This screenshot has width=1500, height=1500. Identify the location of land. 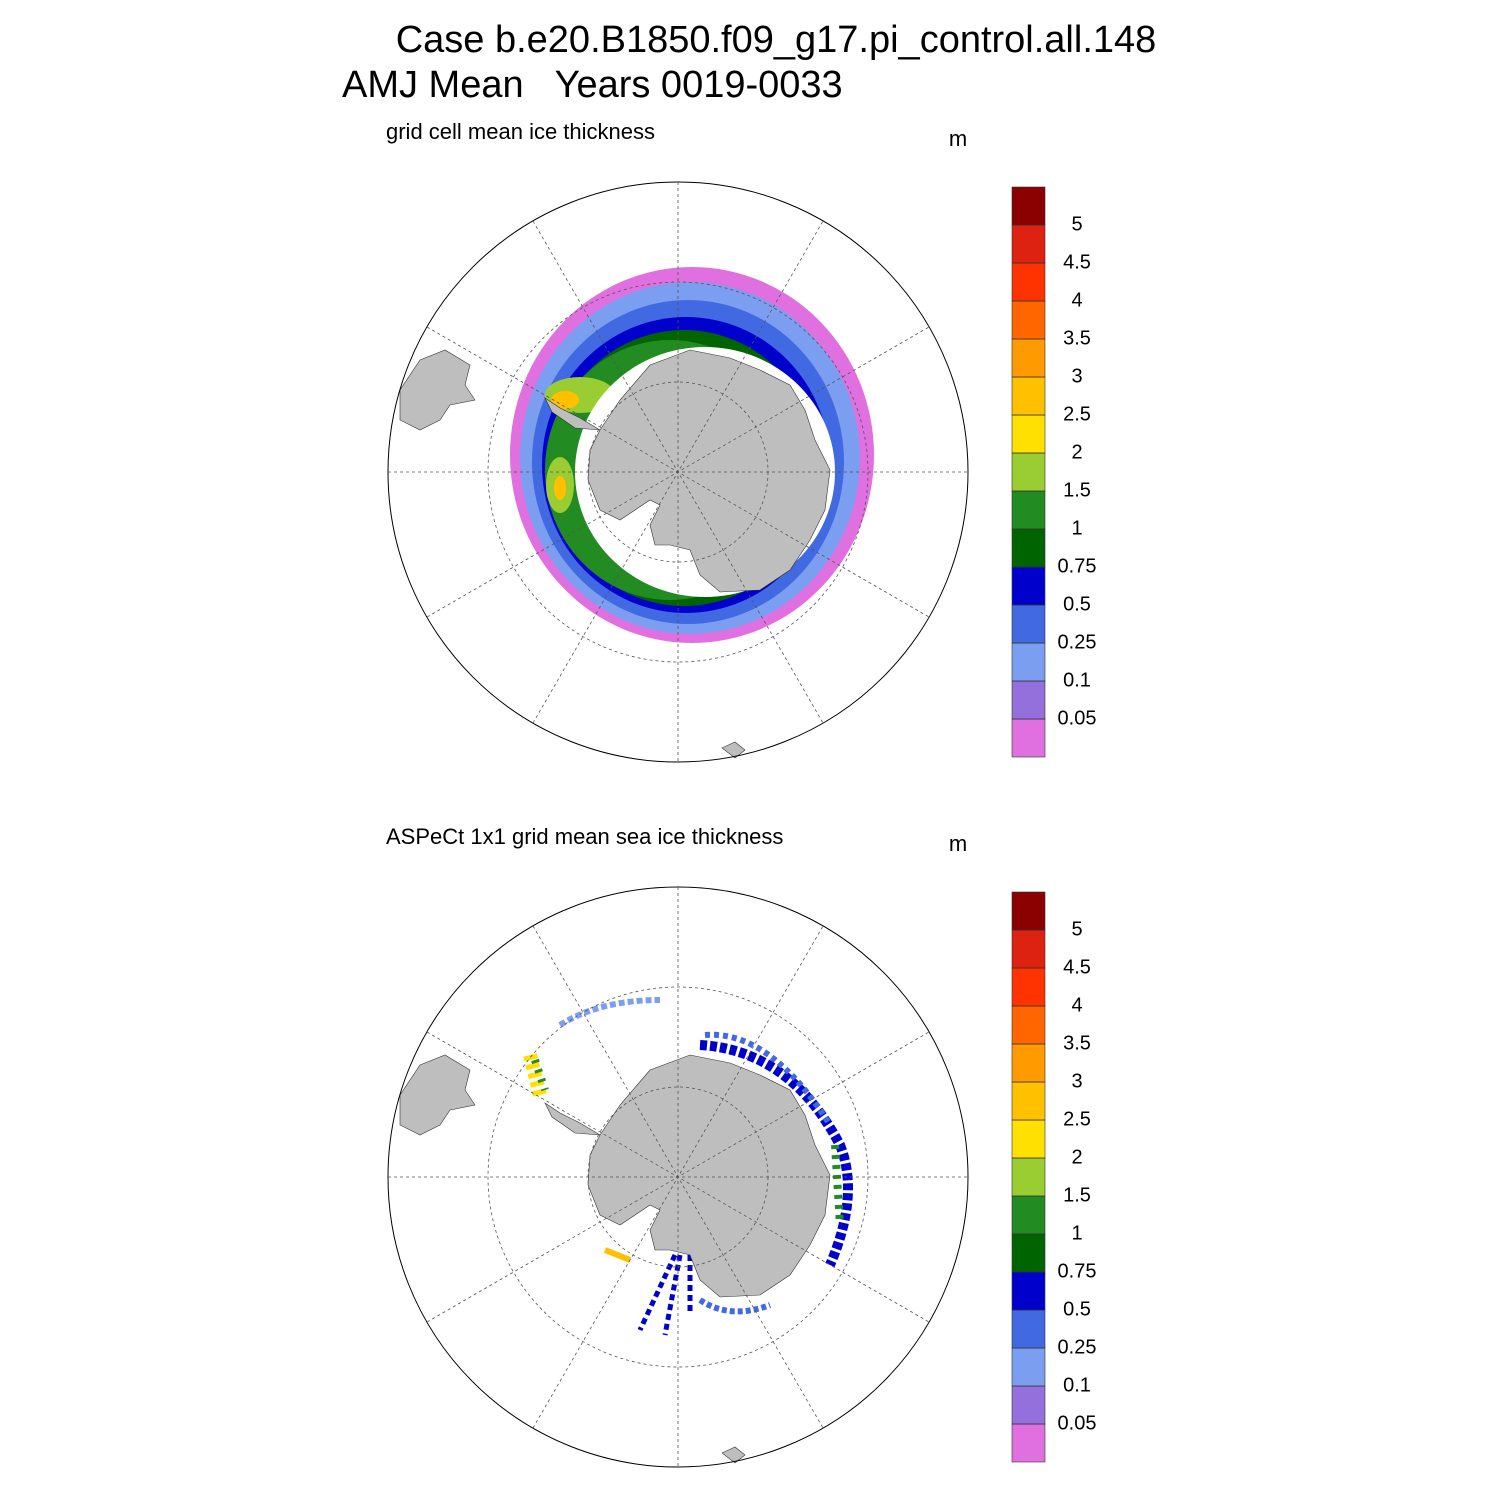
(615, 1259).